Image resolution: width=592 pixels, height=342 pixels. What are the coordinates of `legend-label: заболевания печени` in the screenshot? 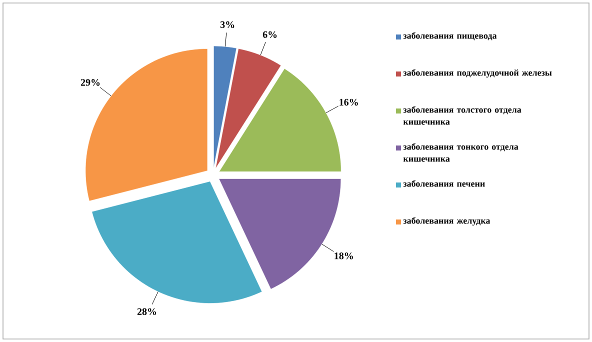 It's located at (444, 183).